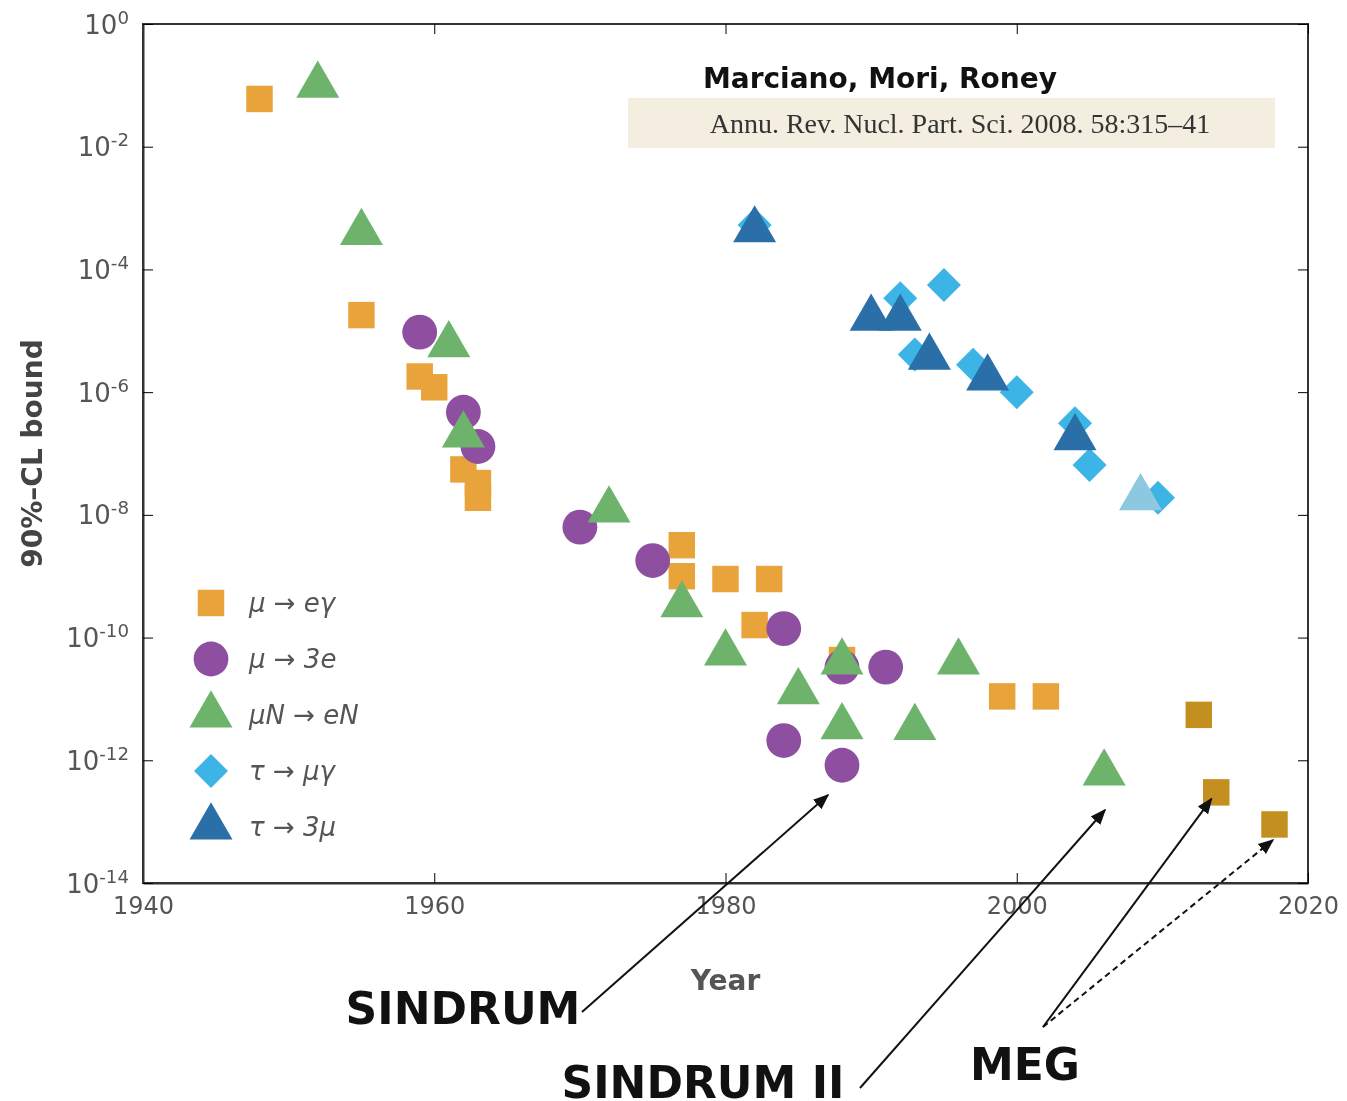 Image resolution: width=1347 pixels, height=1101 pixels. What do you see at coordinates (725, 980) in the screenshot?
I see `x-axis-title: Year` at bounding box center [725, 980].